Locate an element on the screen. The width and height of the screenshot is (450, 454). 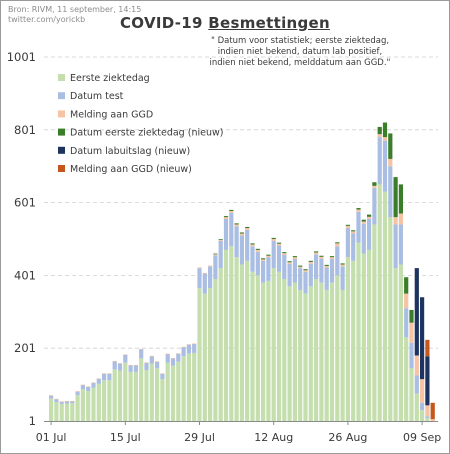
legend-label: Datum eerste ziektedag (nieuw) is located at coordinates (146, 133).